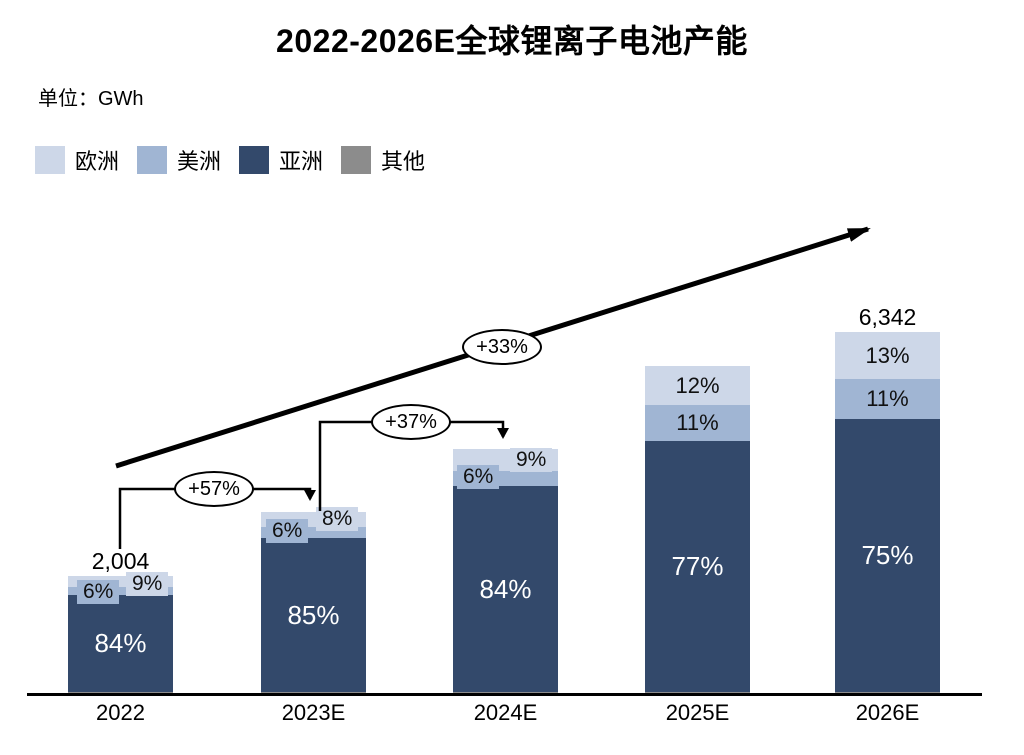  I want to click on asia-share-2023e: 85%, so click(313, 614).